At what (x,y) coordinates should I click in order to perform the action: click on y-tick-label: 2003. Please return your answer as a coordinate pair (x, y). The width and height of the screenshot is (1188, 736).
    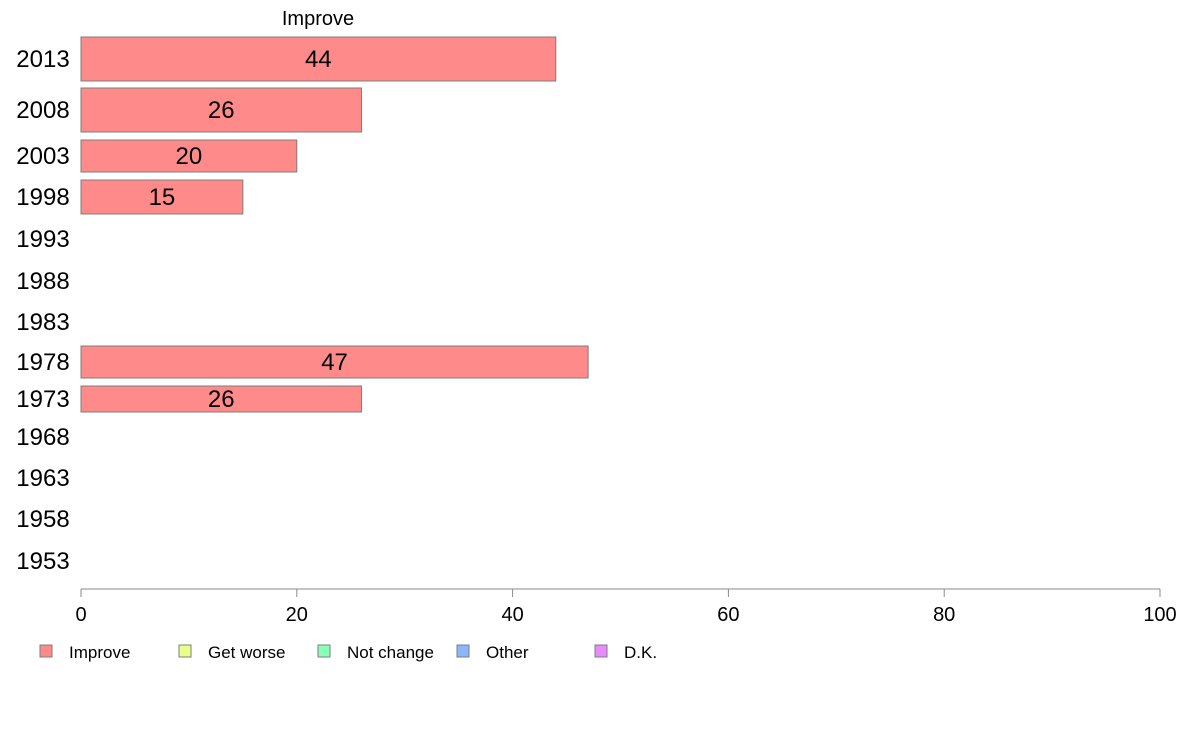
    Looking at the image, I should click on (42, 156).